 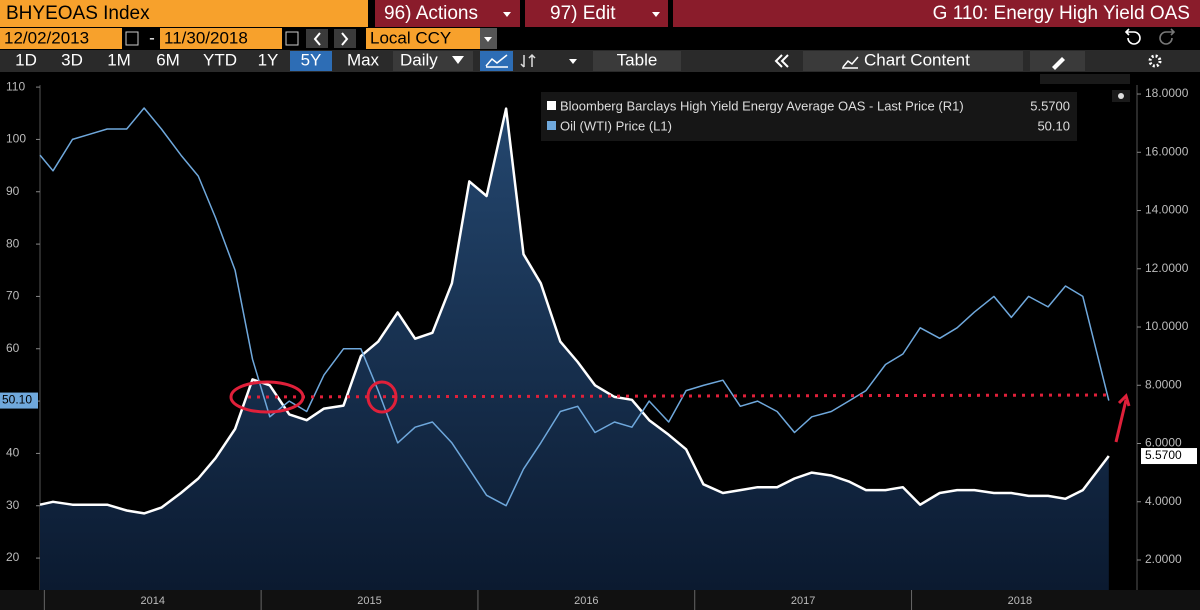 I want to click on end-date: 11/30/2018, so click(x=206, y=37).